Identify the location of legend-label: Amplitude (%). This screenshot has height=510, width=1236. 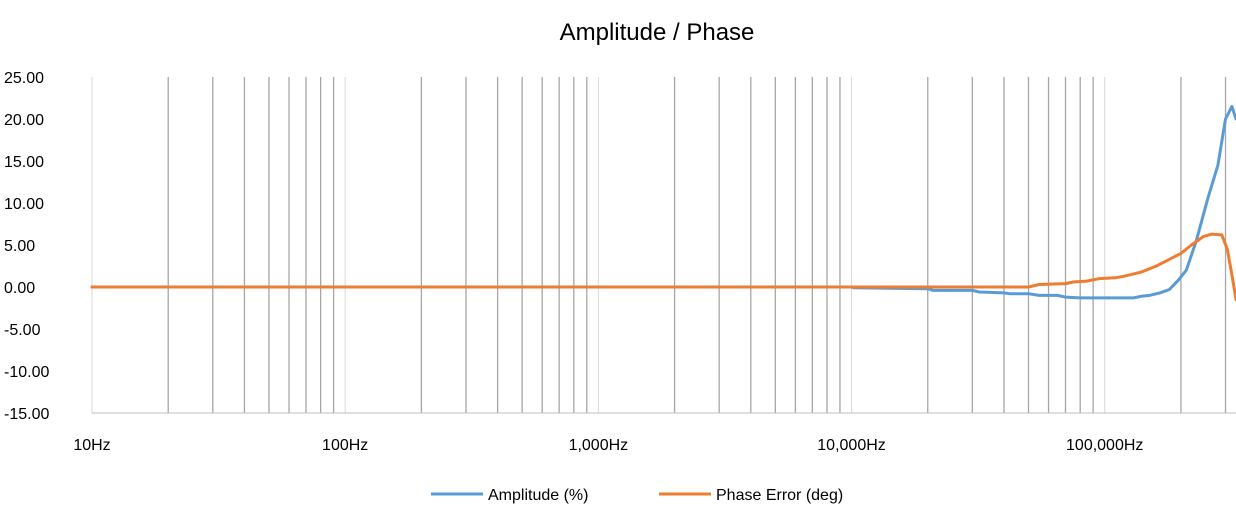
(538, 495).